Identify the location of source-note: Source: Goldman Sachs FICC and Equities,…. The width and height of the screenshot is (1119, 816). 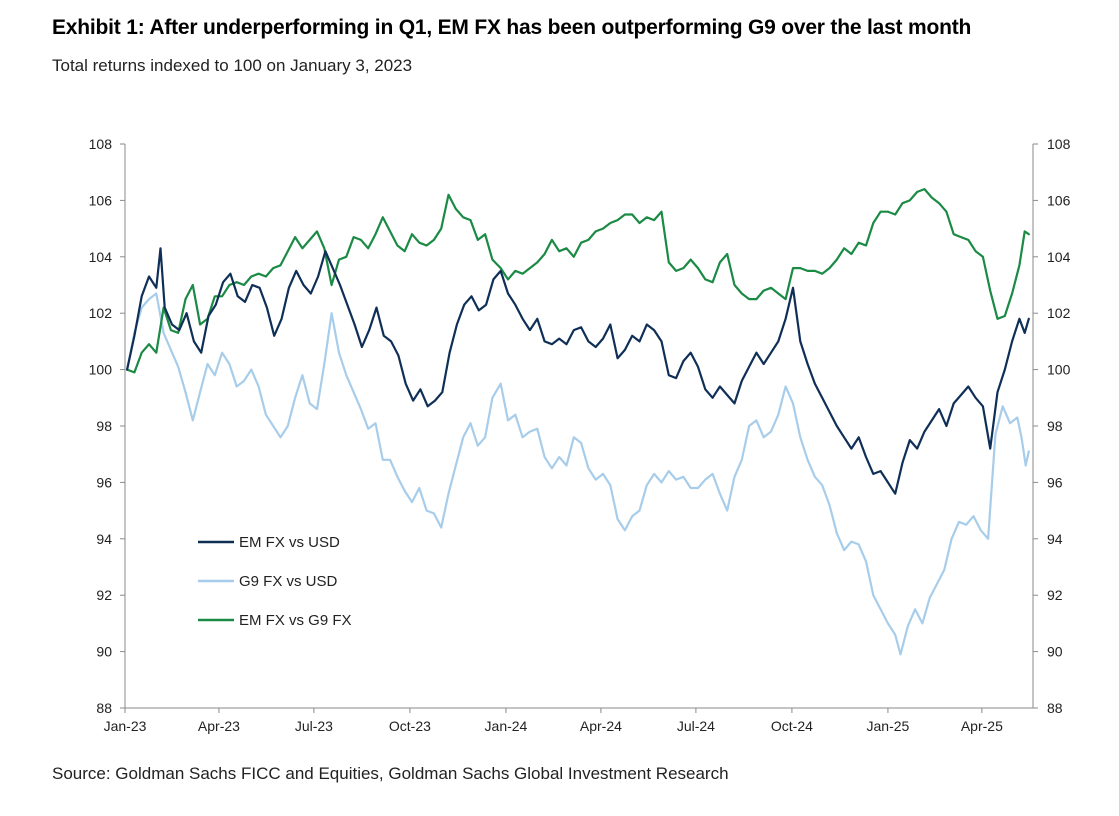
(390, 773).